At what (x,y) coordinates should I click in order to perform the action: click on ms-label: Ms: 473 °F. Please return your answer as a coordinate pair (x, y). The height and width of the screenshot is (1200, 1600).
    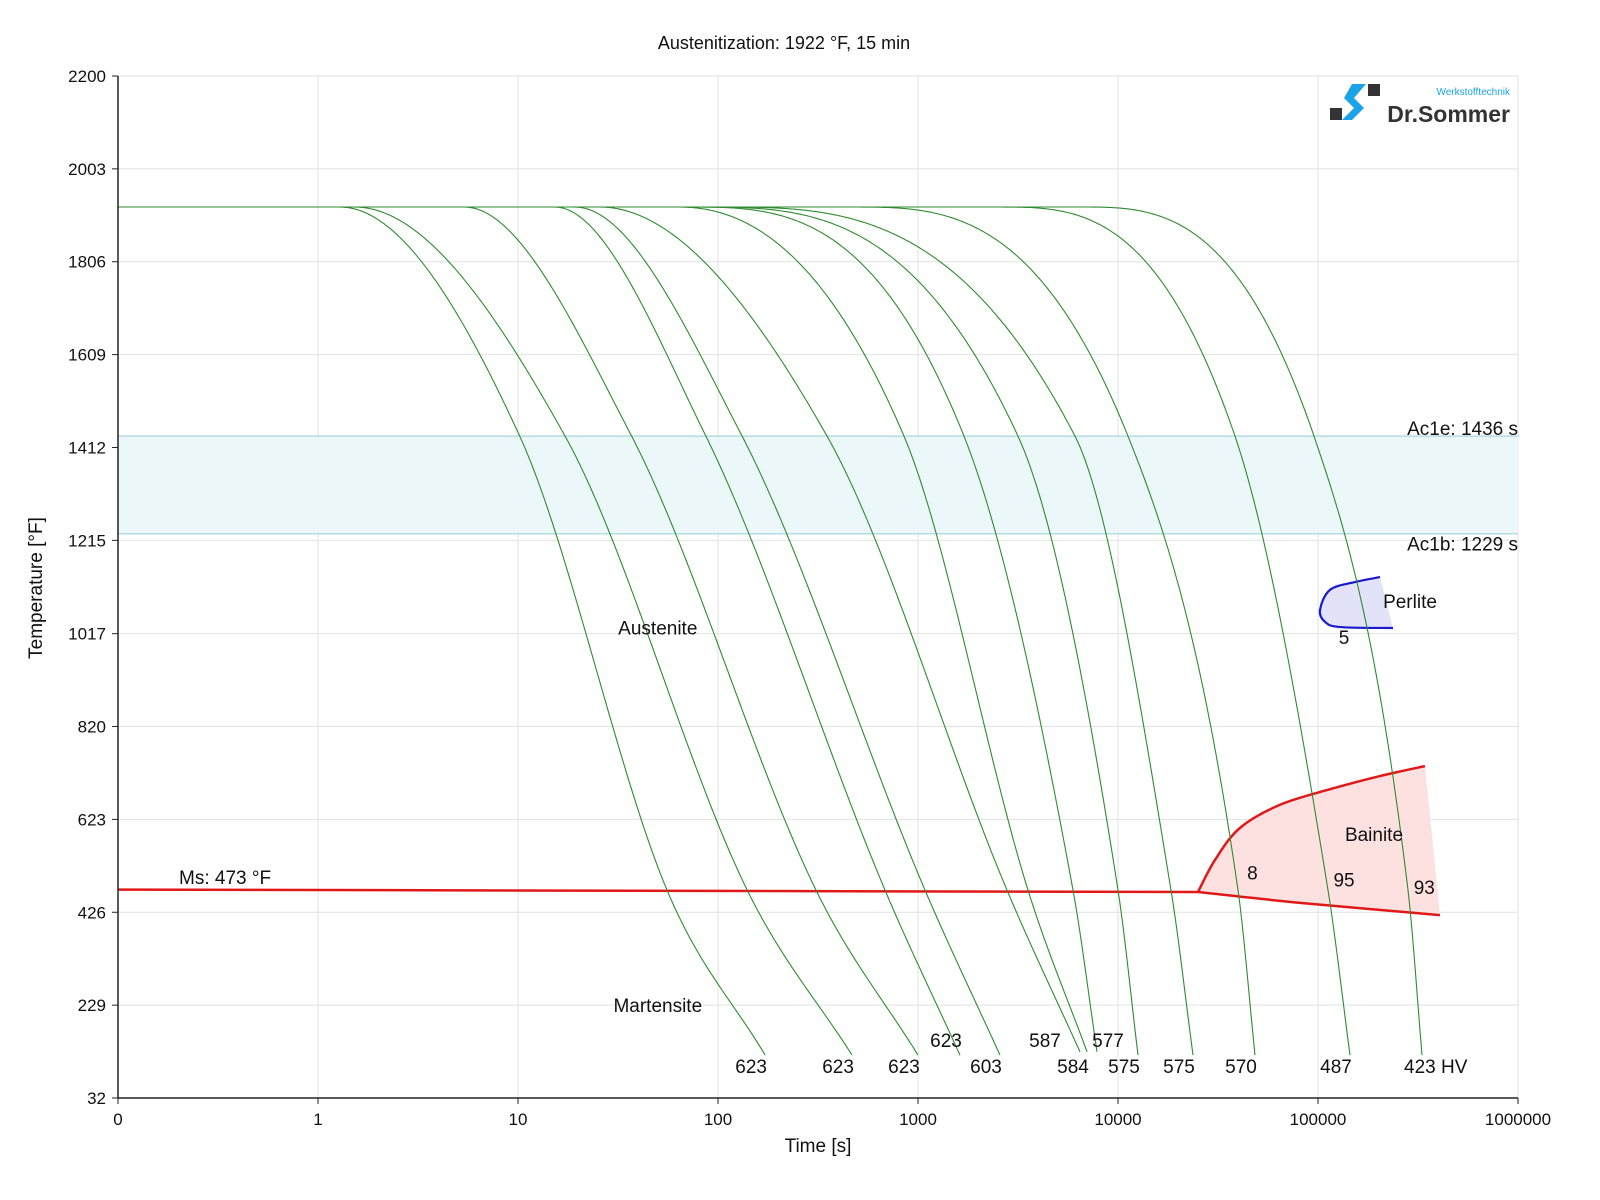
    Looking at the image, I should click on (225, 878).